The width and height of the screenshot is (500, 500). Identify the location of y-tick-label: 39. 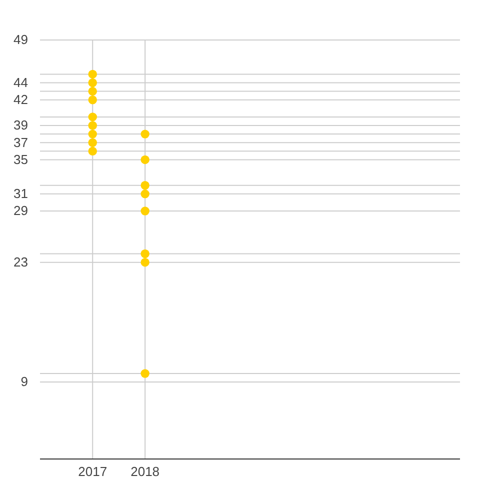
(21, 125).